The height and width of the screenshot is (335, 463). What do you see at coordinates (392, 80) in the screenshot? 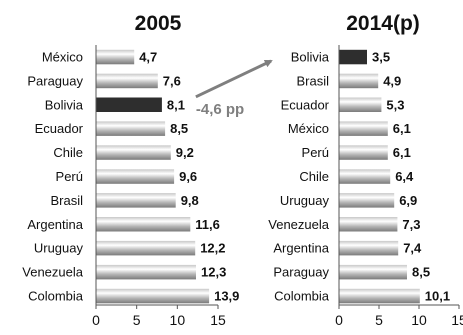
I see `value-label: 4,9` at bounding box center [392, 80].